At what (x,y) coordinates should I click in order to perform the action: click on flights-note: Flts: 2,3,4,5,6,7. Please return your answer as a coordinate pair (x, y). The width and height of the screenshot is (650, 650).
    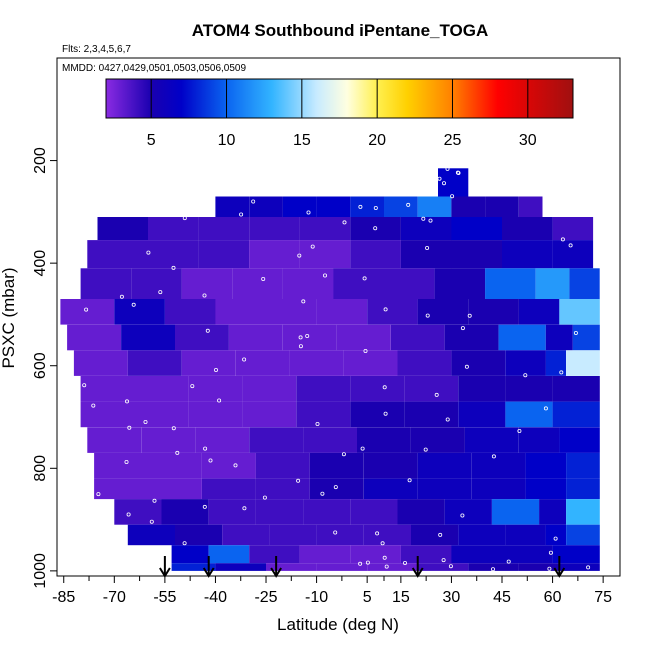
    Looking at the image, I should click on (96, 49).